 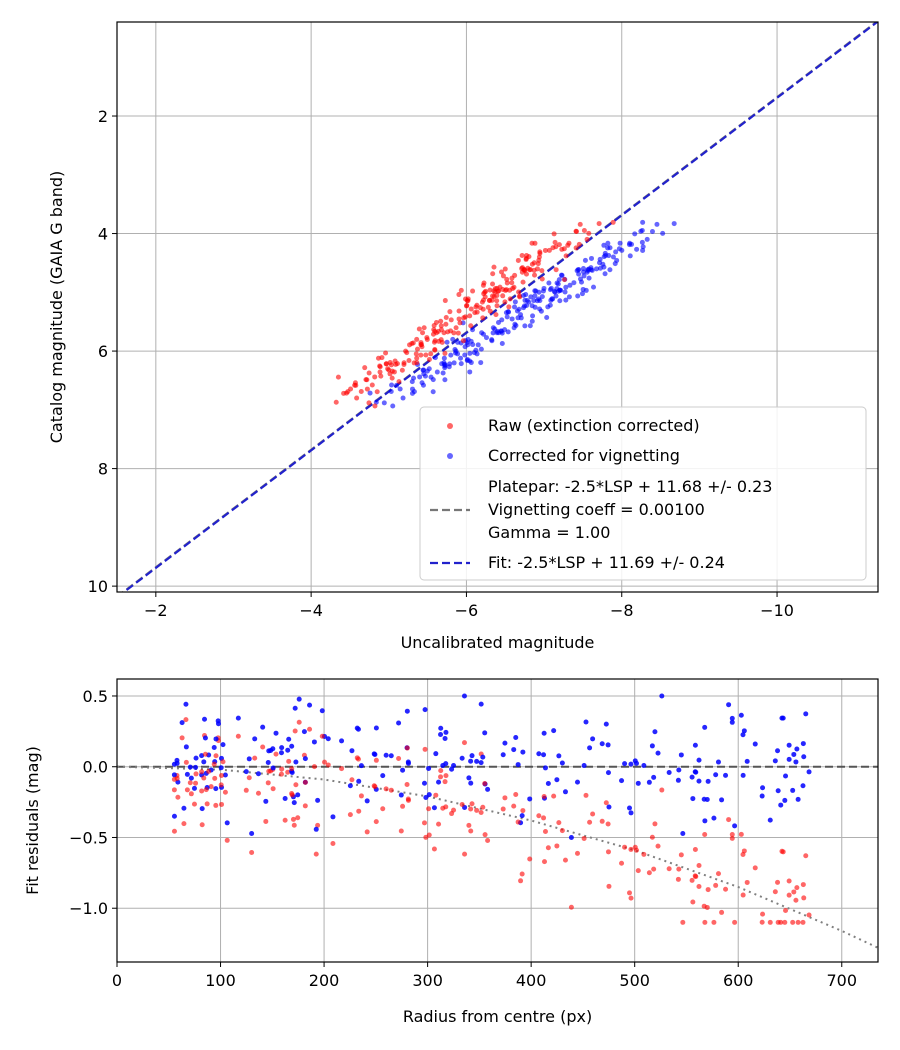 What do you see at coordinates (498, 642) in the screenshot?
I see `top-x-axis-label: Uncalibrated magnitude` at bounding box center [498, 642].